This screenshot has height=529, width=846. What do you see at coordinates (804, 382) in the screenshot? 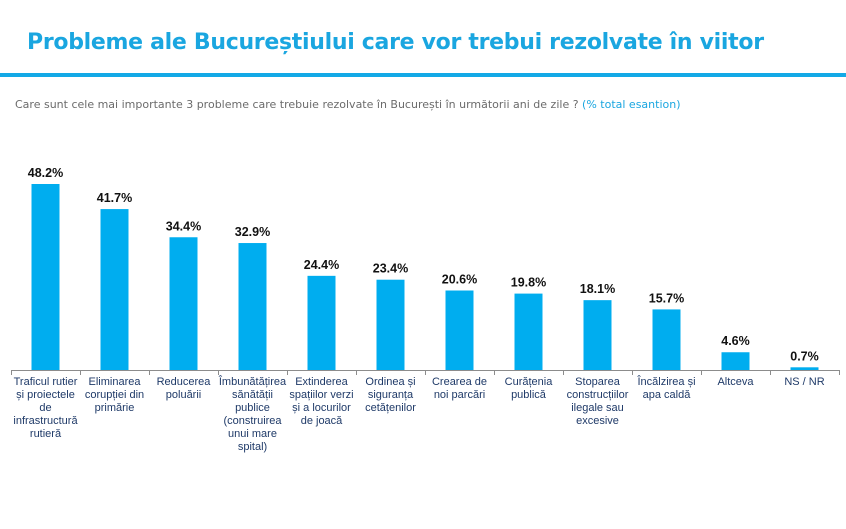
I see `category-label: NS / NR` at bounding box center [804, 382].